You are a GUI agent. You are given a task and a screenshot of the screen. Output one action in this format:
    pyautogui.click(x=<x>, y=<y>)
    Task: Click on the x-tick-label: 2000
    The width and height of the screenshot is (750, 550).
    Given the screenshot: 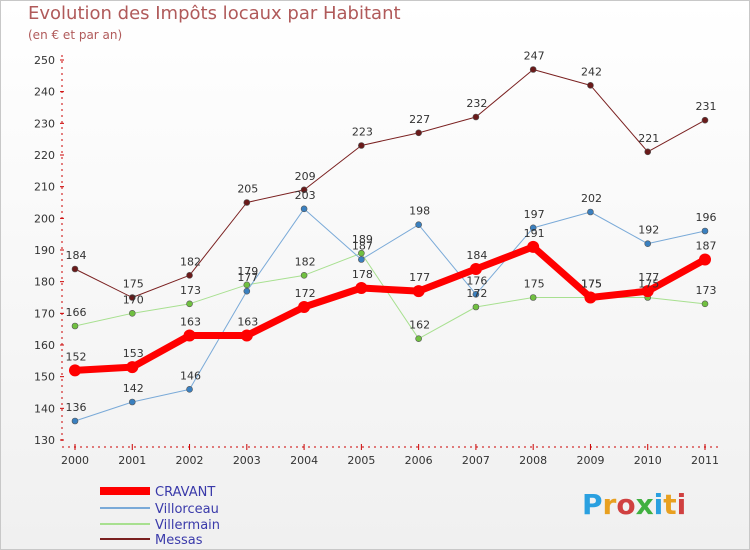 What is the action you would take?
    pyautogui.click(x=75, y=460)
    